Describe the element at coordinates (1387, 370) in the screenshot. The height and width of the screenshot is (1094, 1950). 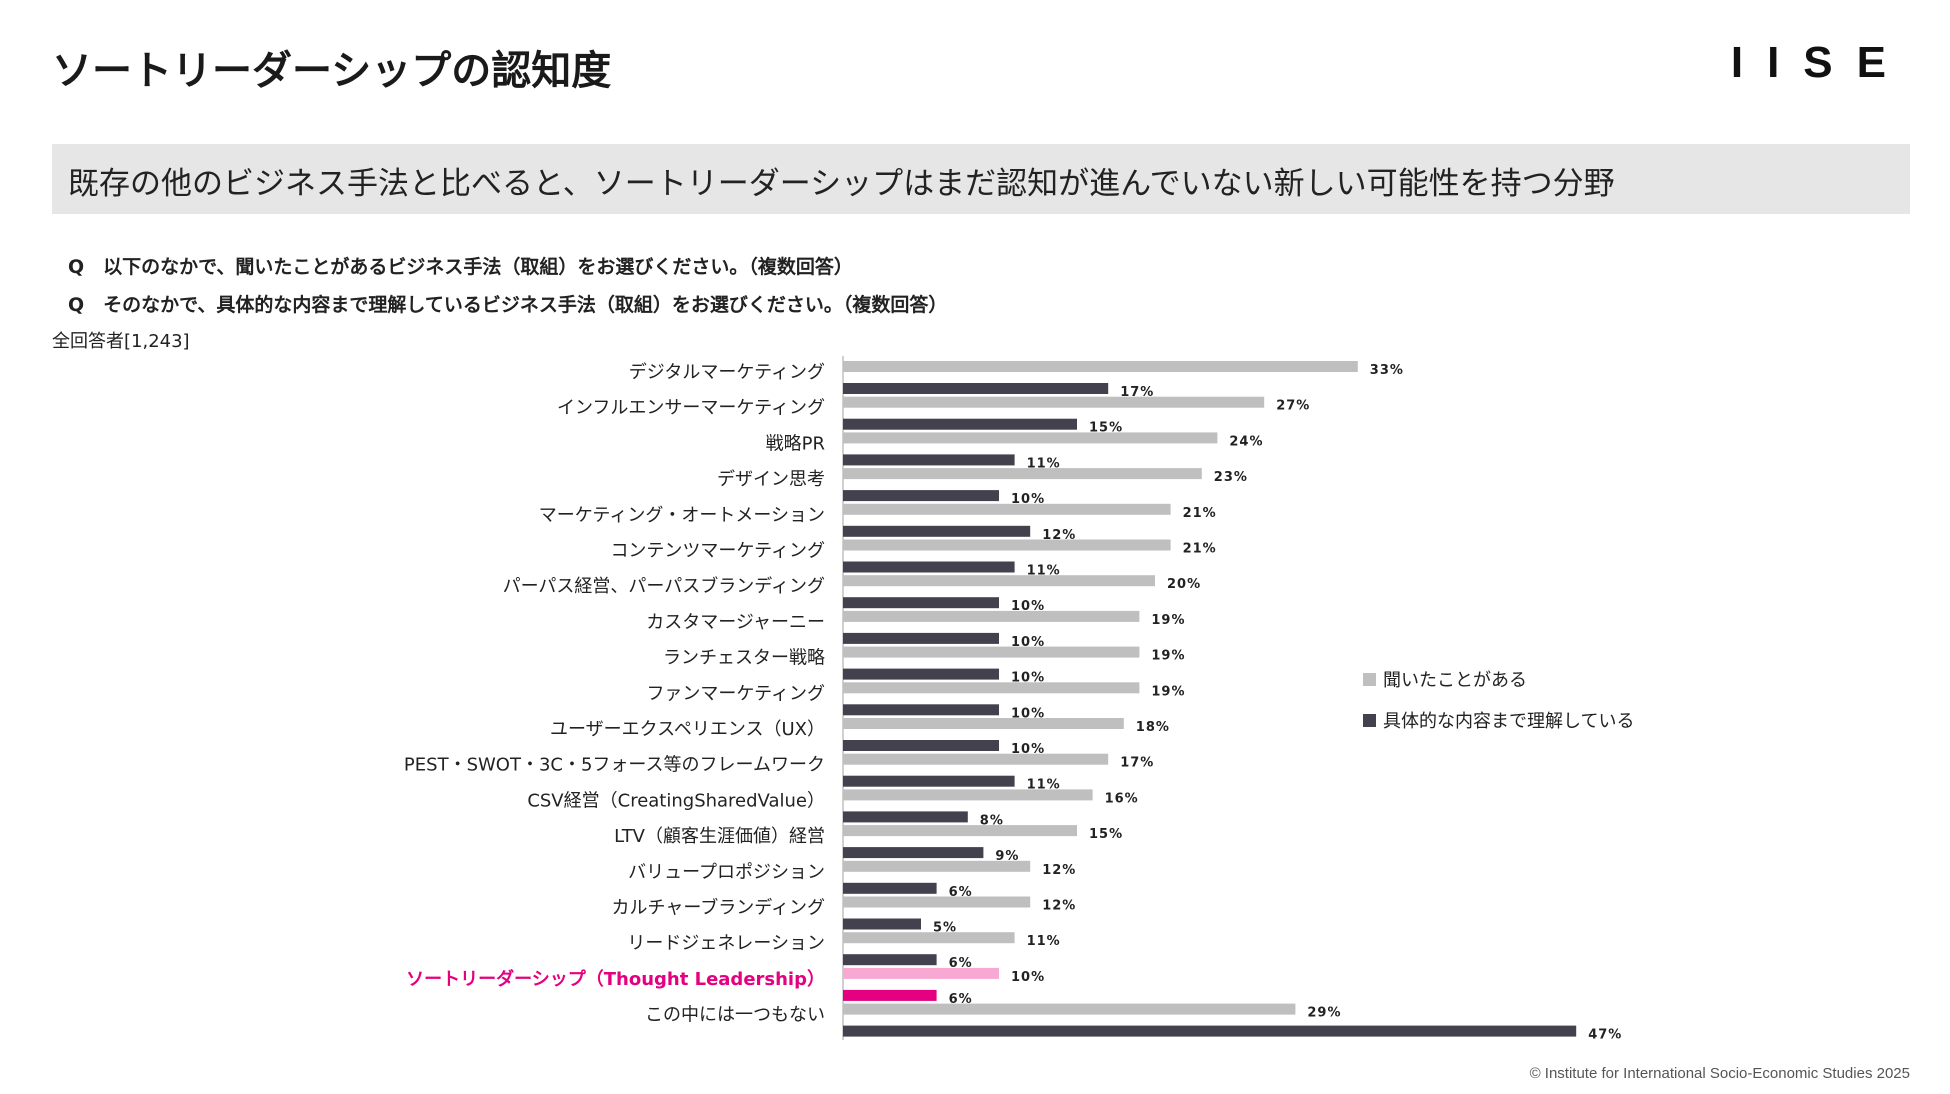
I see `value-label-heard: 33%` at that location.